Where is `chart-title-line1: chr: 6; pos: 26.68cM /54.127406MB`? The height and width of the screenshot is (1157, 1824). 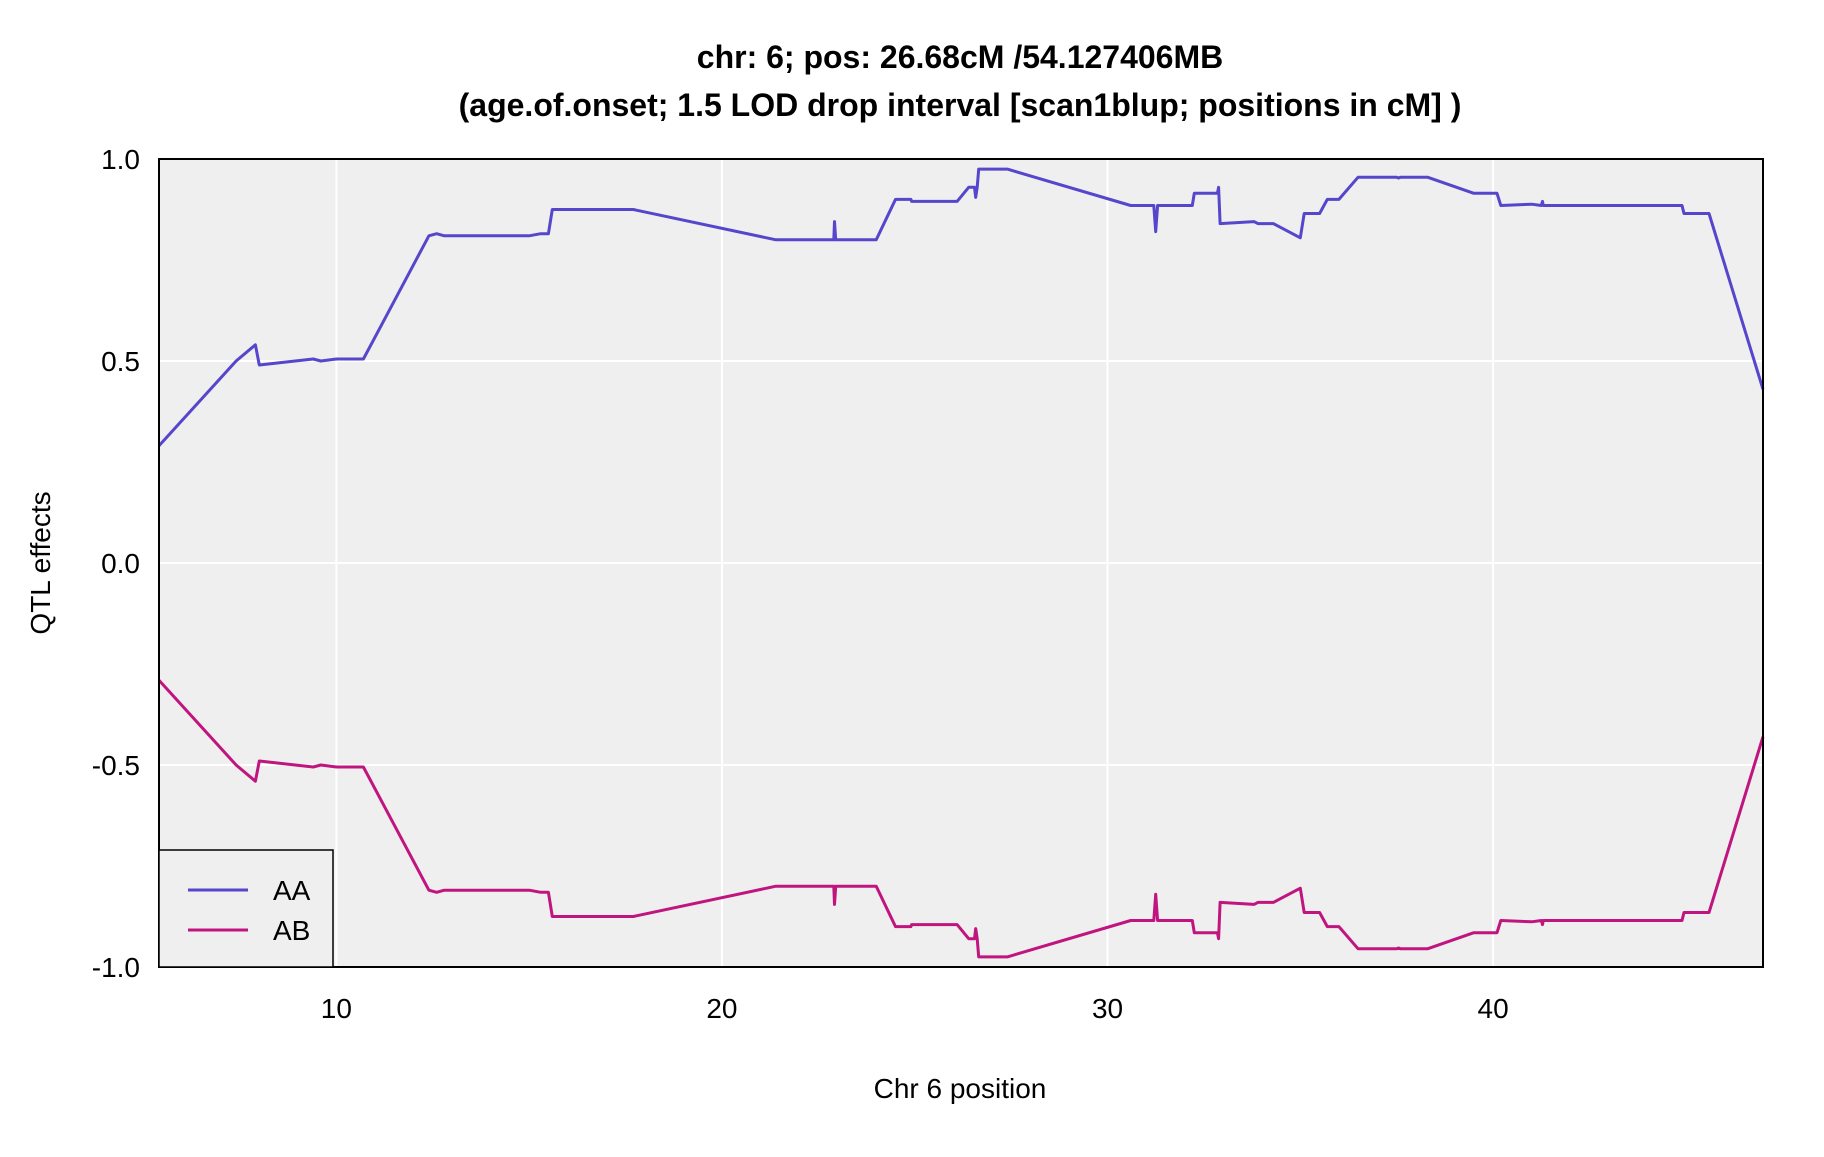 chart-title-line1: chr: 6; pos: 26.68cM /54.127406MB is located at coordinates (960, 57).